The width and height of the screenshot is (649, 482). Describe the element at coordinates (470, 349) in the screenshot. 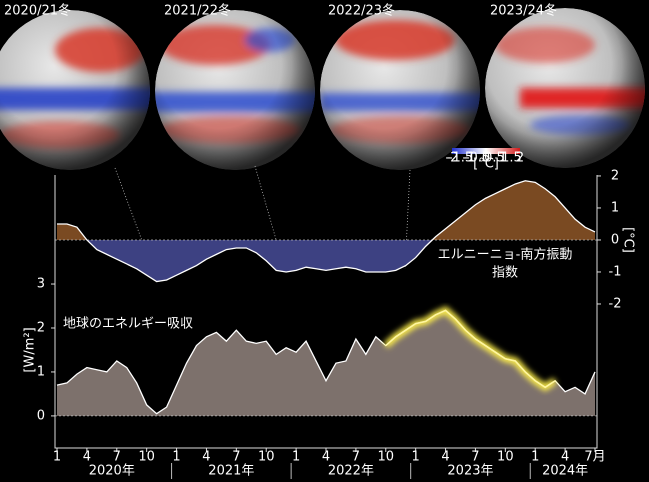

I see `highlight-line` at that location.